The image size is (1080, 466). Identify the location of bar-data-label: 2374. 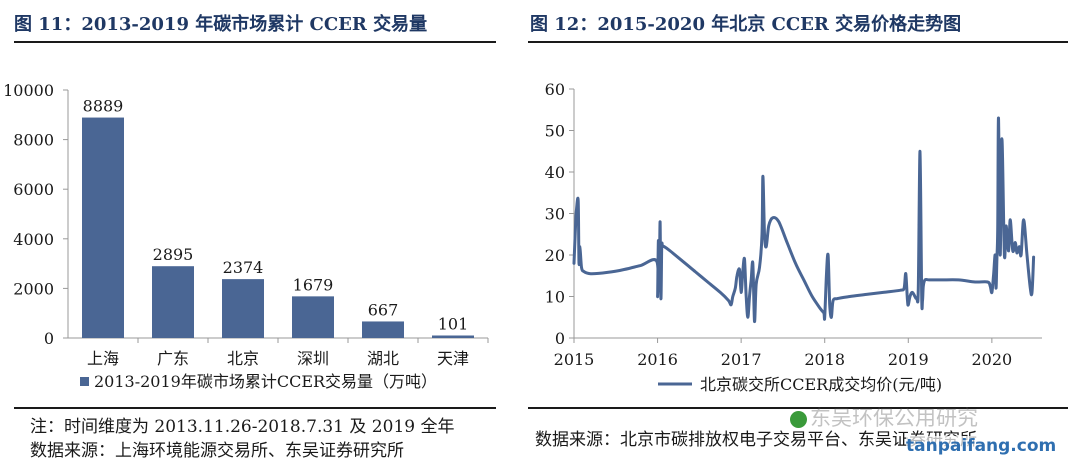
(243, 267).